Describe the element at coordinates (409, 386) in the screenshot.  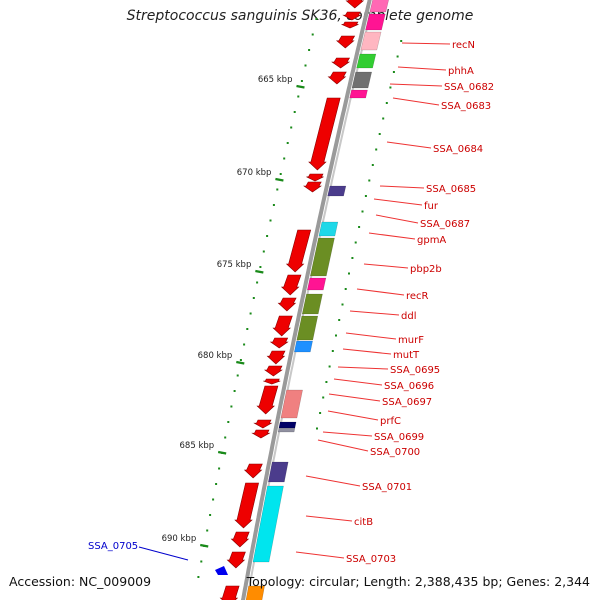
I see `gene-label: SSA_0696` at that location.